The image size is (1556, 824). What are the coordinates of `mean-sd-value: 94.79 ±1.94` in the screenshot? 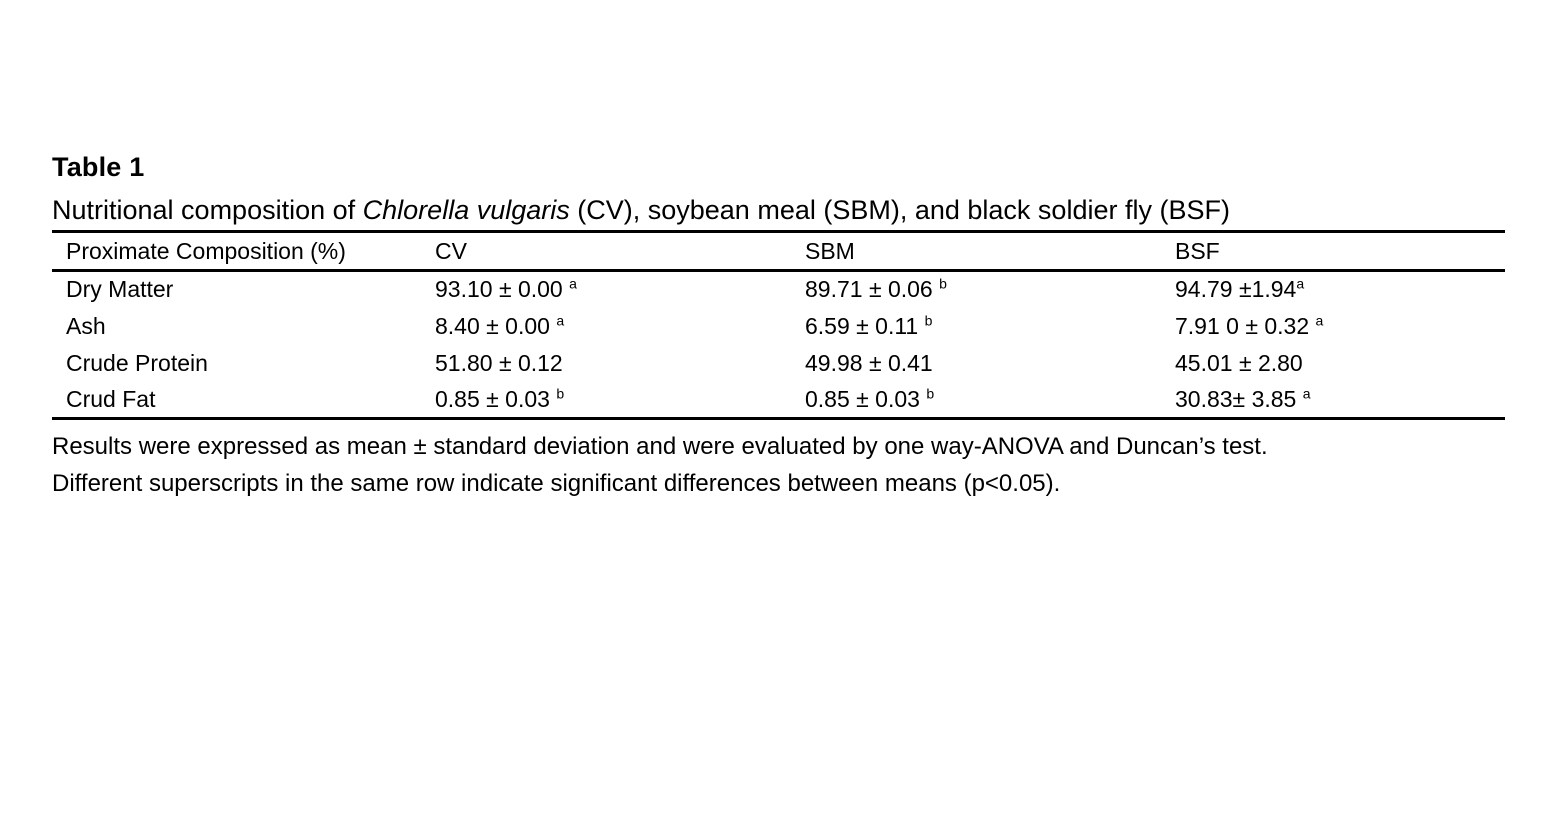 It's located at (1236, 289).